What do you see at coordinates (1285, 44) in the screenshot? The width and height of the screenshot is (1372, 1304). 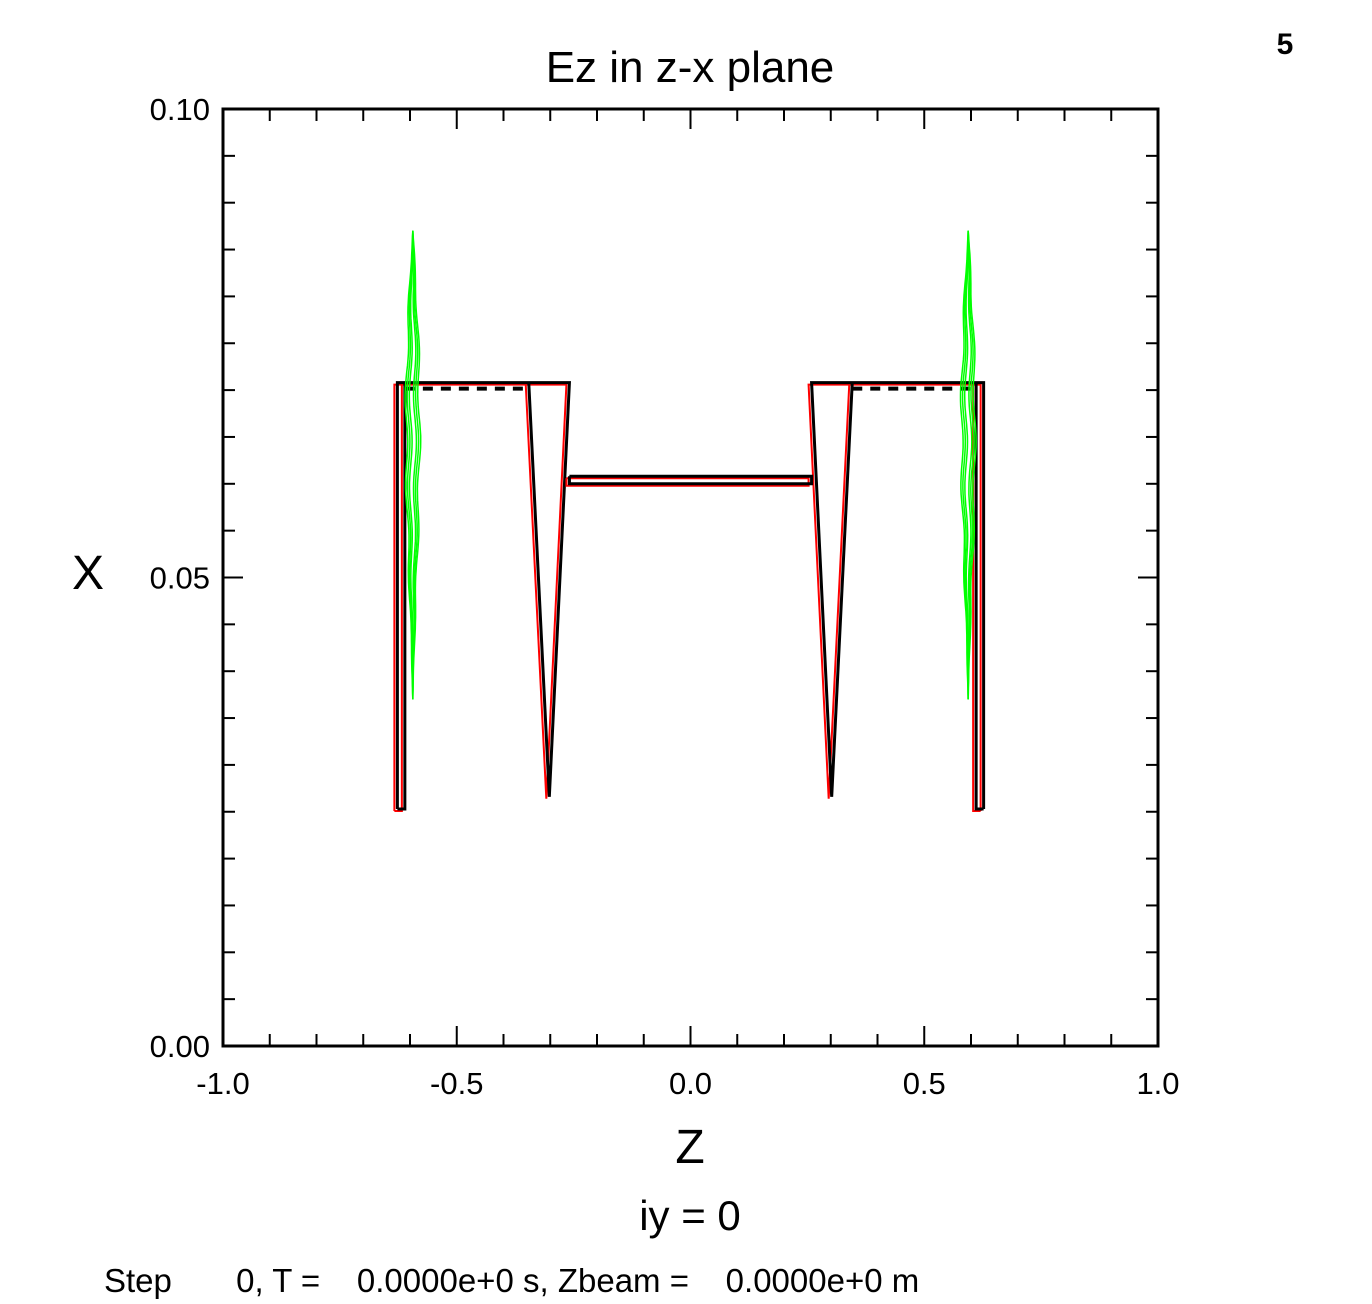 I see `frame-number: 5` at bounding box center [1285, 44].